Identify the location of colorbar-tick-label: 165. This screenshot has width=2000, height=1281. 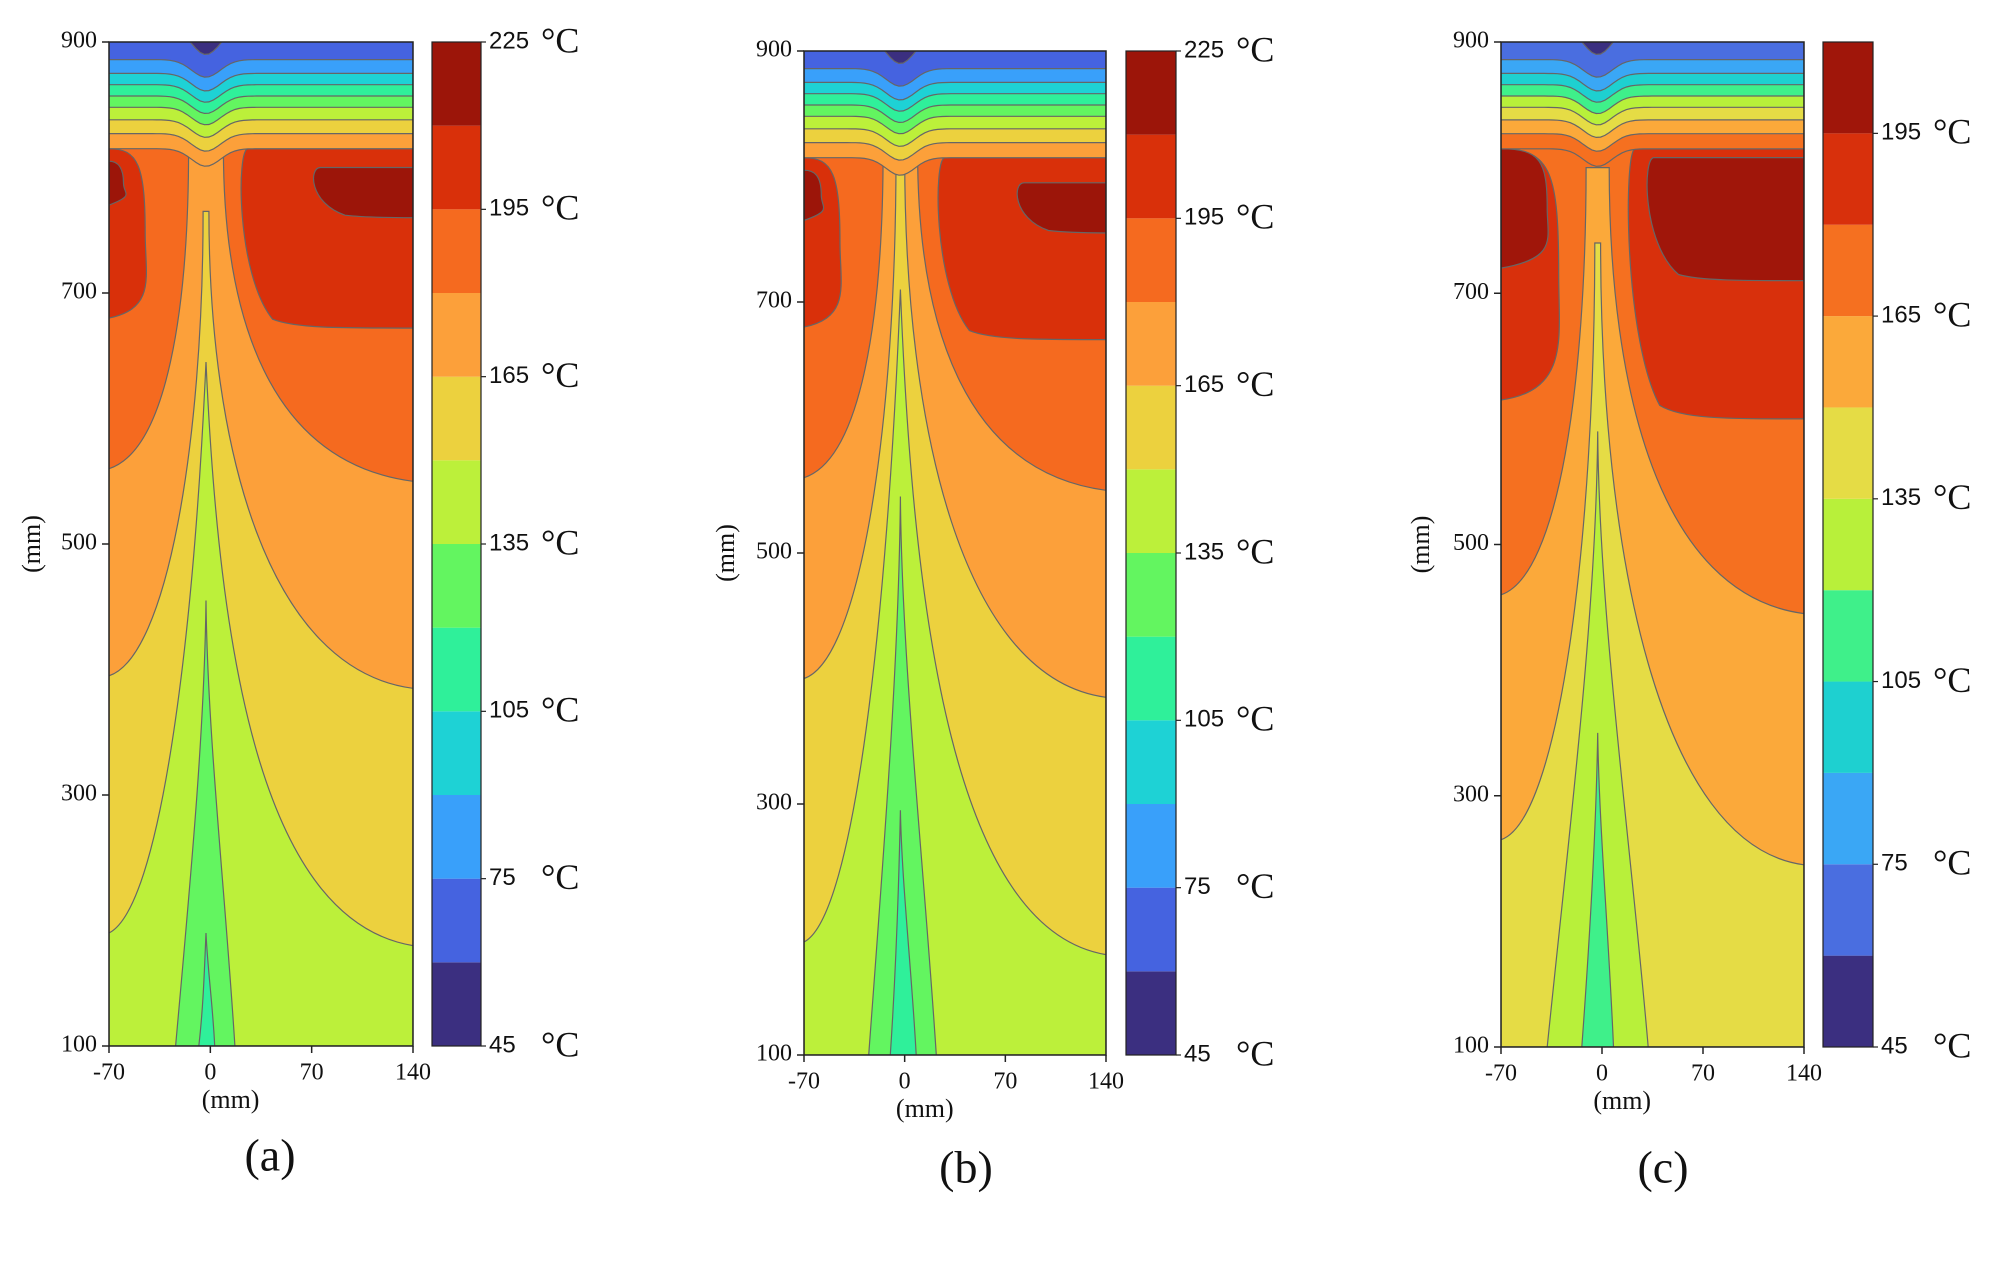
(1901, 314).